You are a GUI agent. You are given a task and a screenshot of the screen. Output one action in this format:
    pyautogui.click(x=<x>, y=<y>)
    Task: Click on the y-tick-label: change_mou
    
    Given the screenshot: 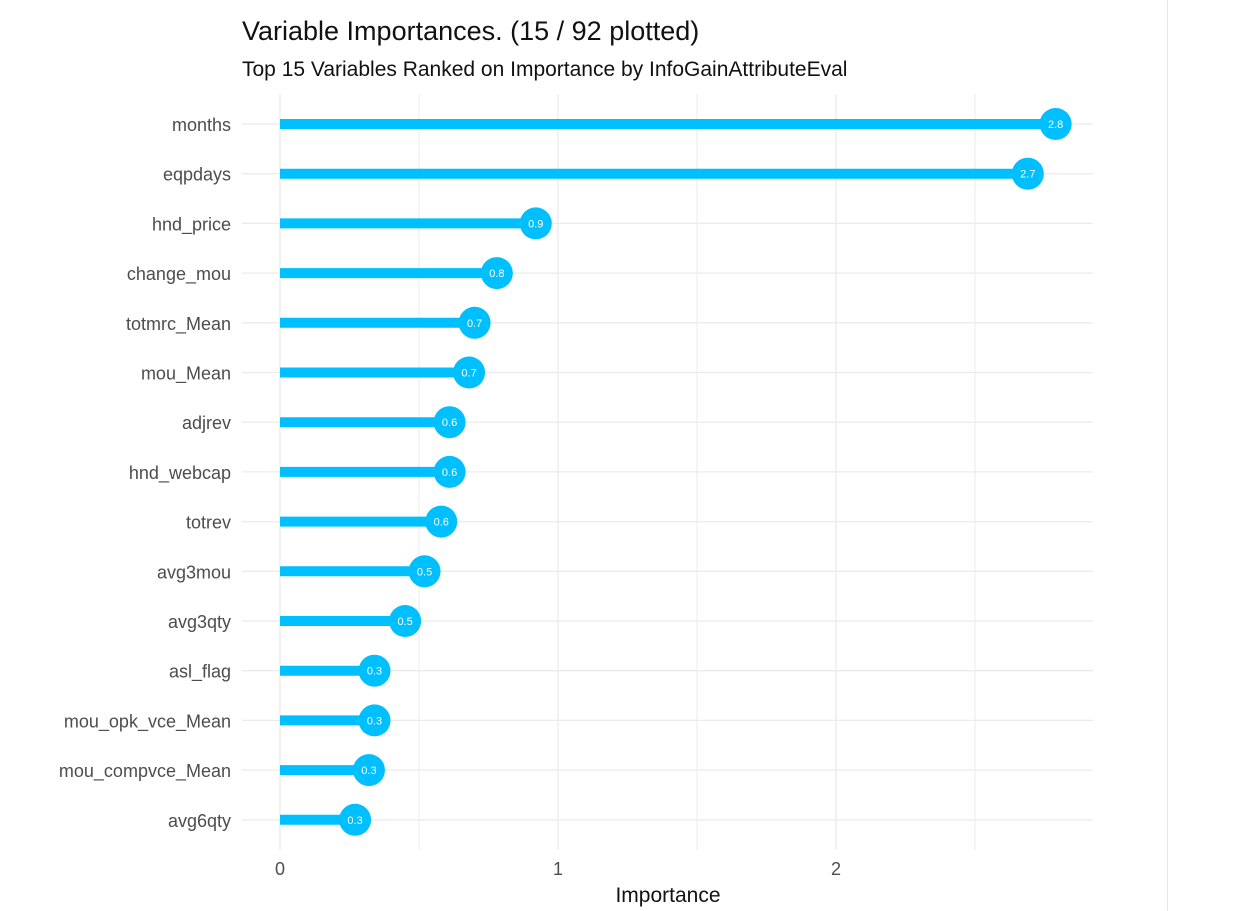 What is the action you would take?
    pyautogui.click(x=179, y=274)
    